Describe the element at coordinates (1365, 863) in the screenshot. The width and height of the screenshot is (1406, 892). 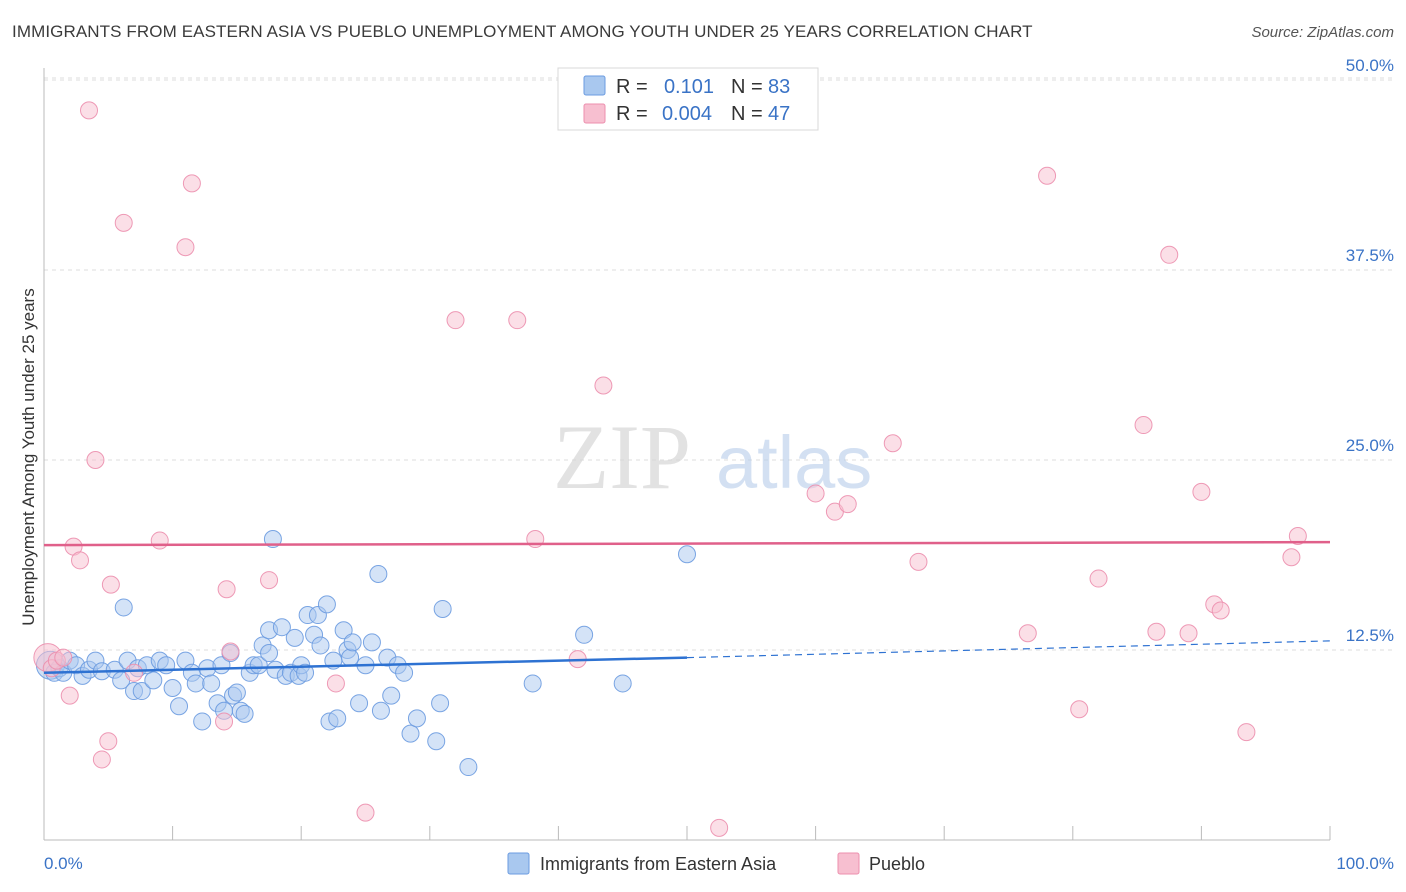
I see `x-tick-label-max: 100.0%` at that location.